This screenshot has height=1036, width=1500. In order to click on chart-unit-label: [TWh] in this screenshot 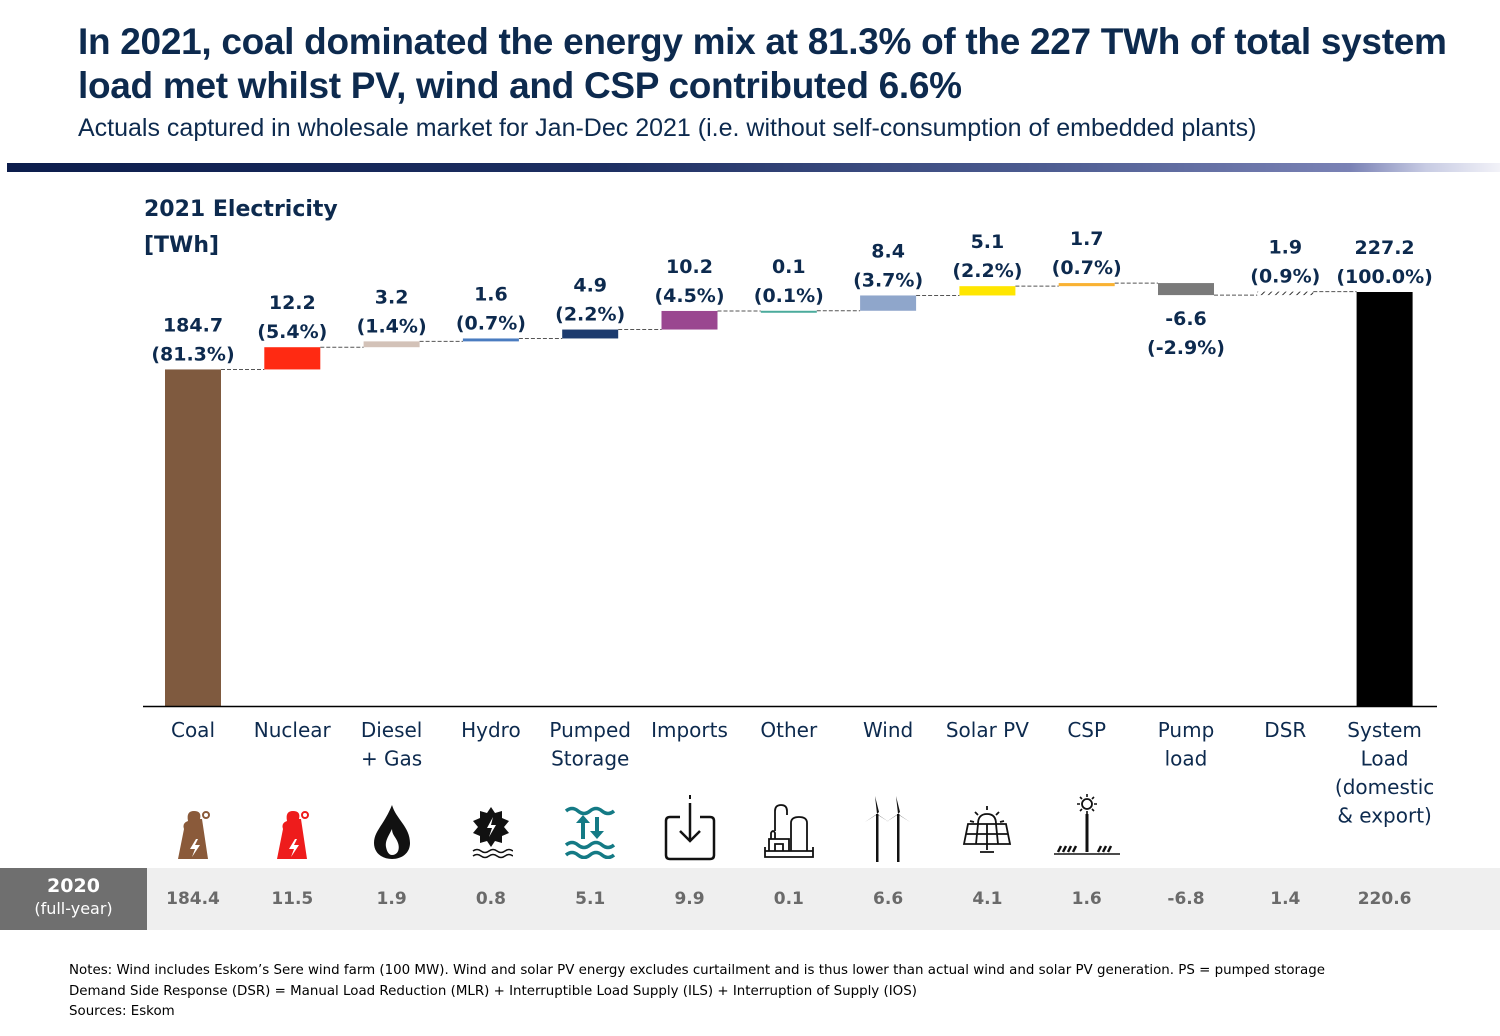, I will do `click(182, 245)`.